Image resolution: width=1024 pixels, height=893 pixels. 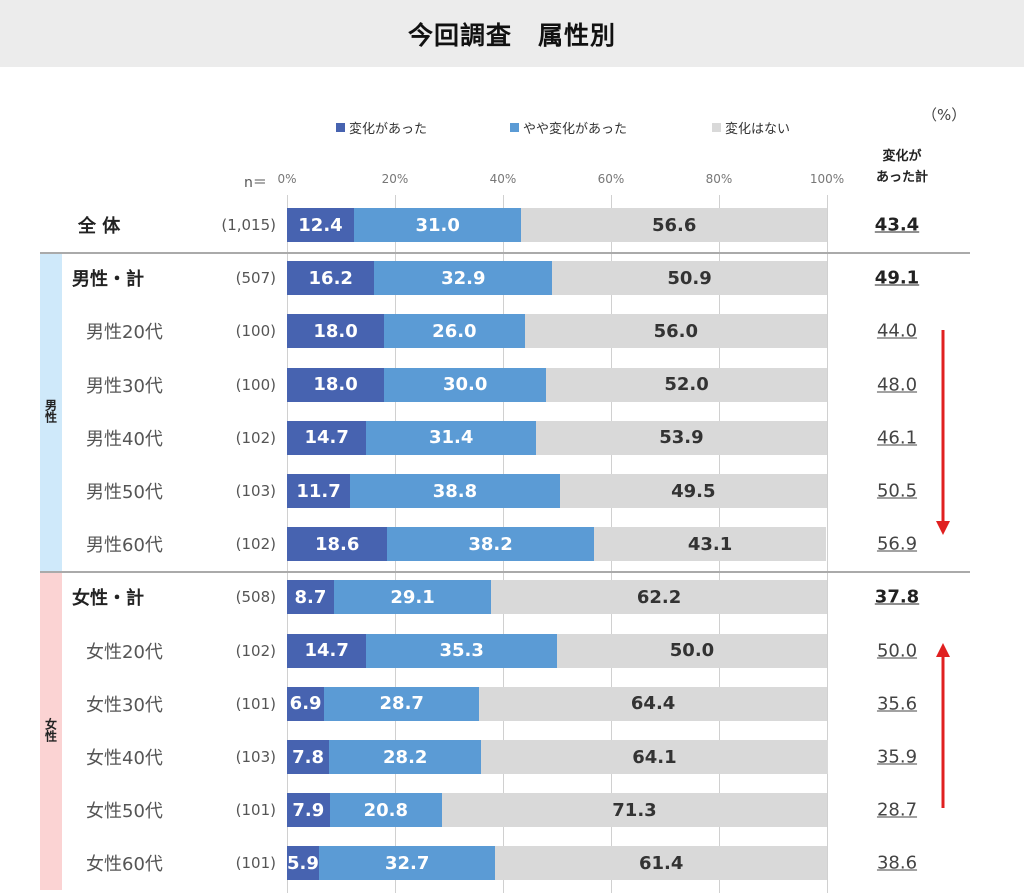 What do you see at coordinates (308, 810) in the screenshot?
I see `bar-segment-changed: 7.9` at bounding box center [308, 810].